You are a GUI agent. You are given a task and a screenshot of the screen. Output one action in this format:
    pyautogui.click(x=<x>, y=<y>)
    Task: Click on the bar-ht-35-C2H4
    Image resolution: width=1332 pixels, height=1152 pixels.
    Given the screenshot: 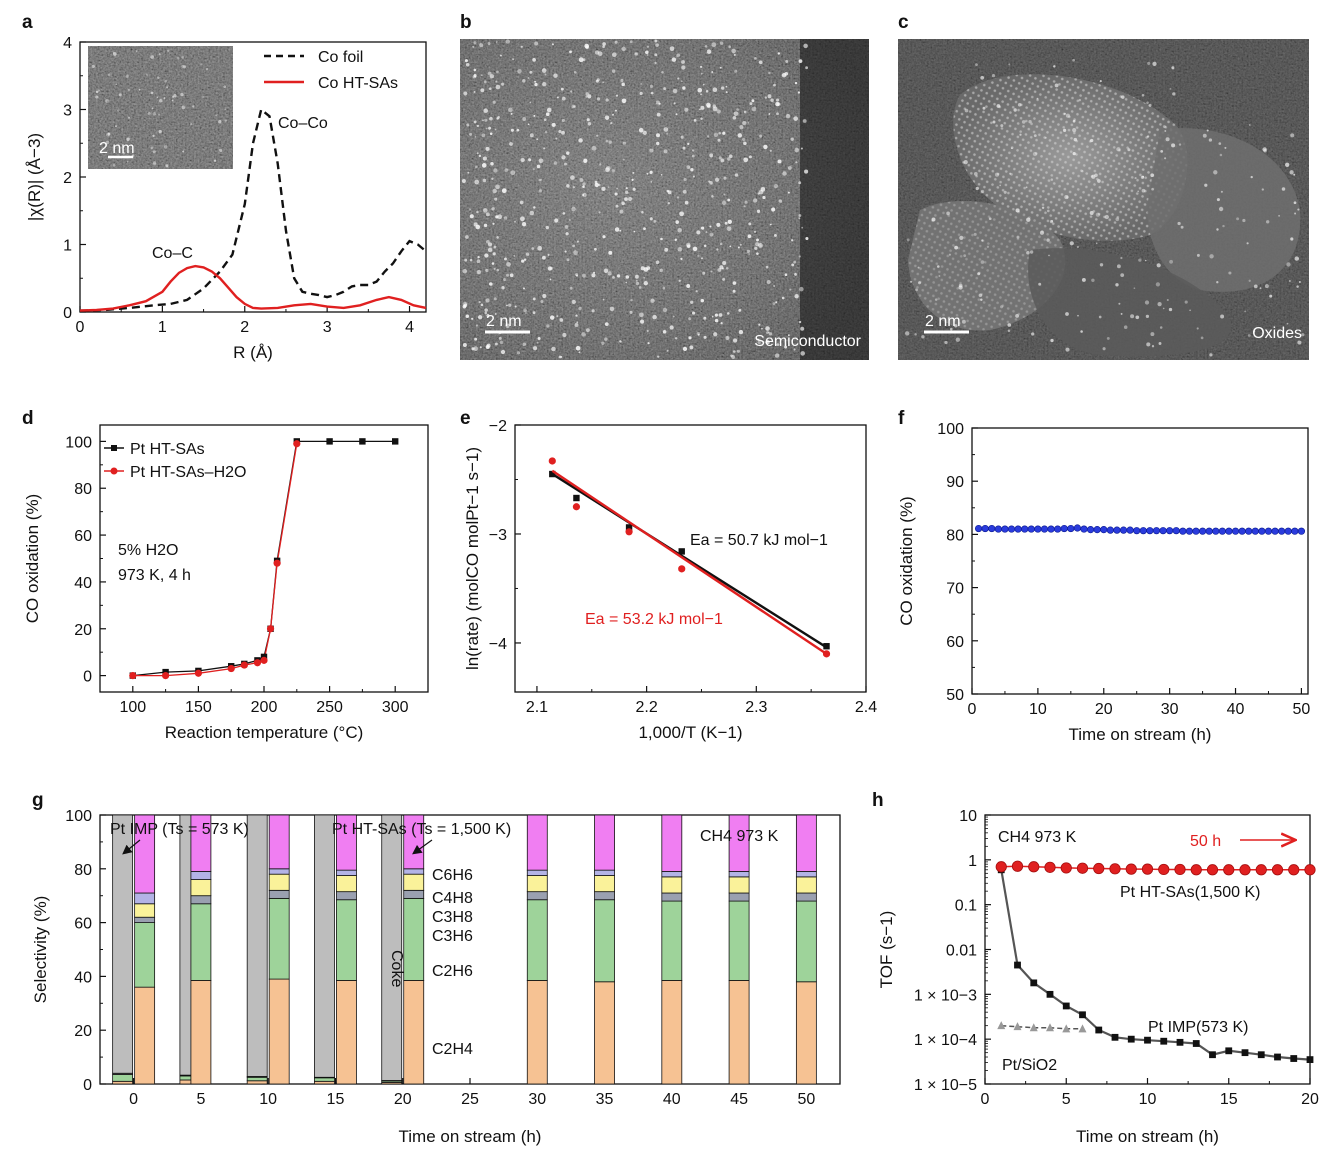 What is the action you would take?
    pyautogui.click(x=604, y=1033)
    